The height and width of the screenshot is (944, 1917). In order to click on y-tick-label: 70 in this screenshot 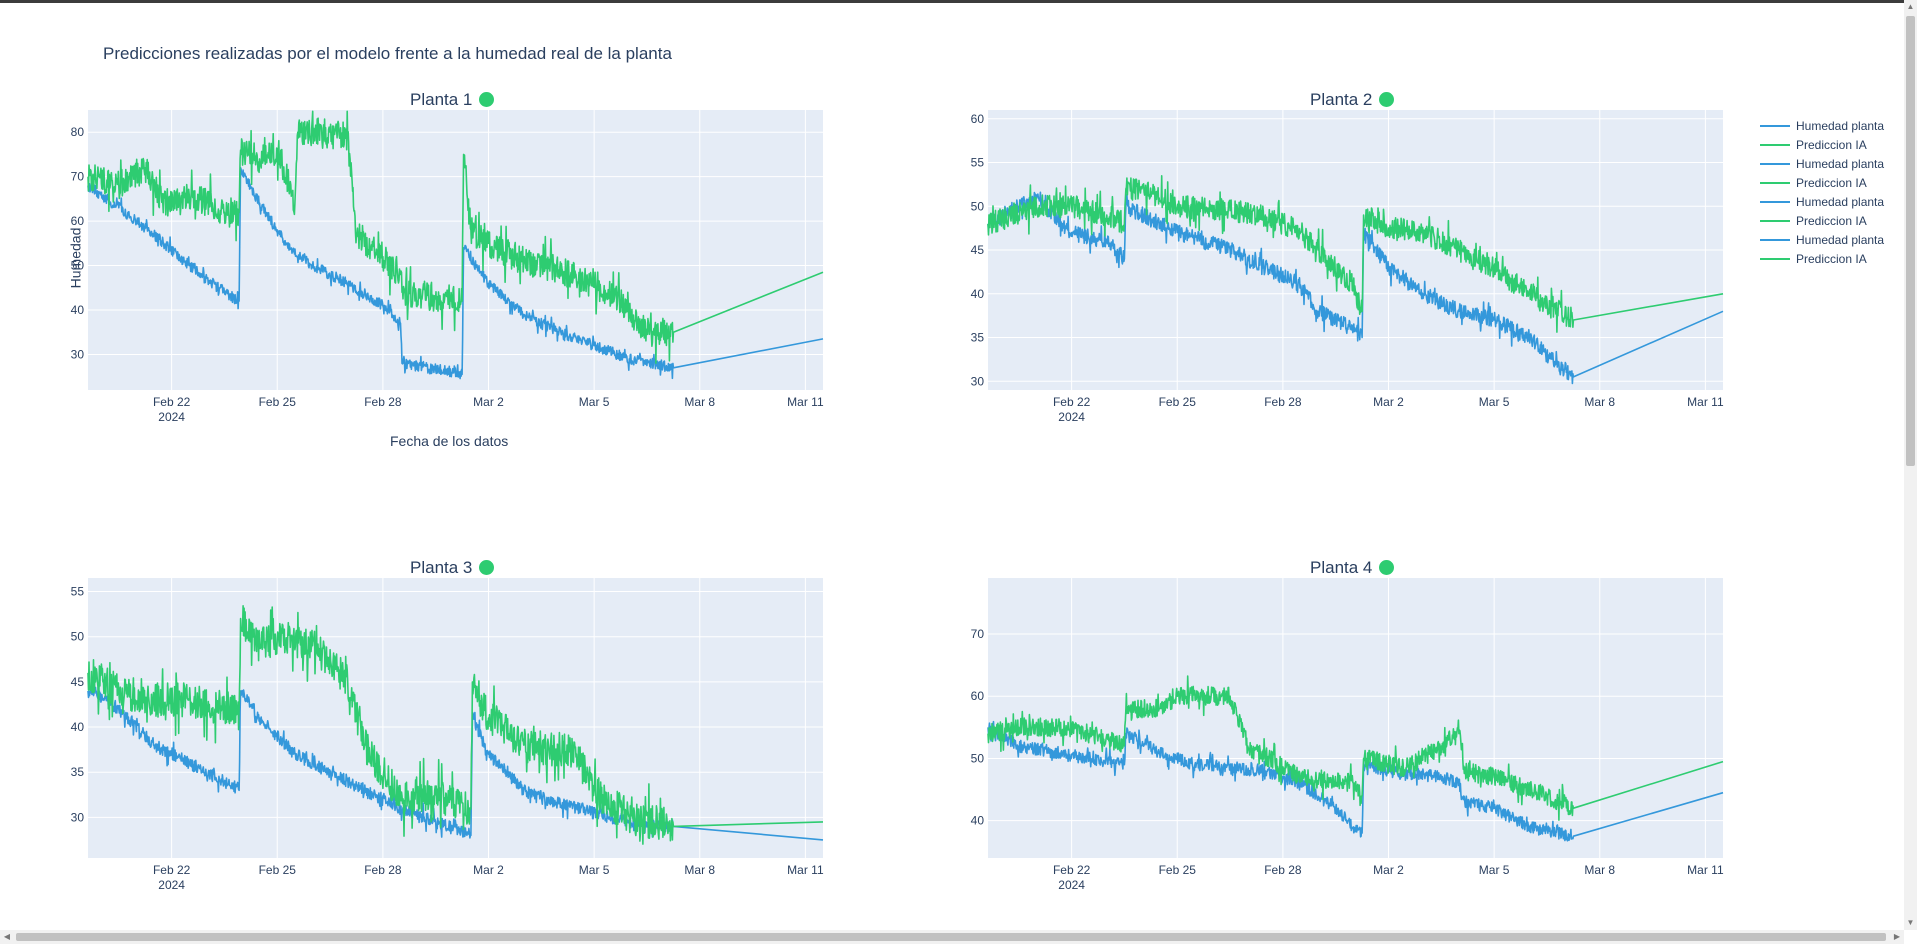, I will do `click(978, 634)`.